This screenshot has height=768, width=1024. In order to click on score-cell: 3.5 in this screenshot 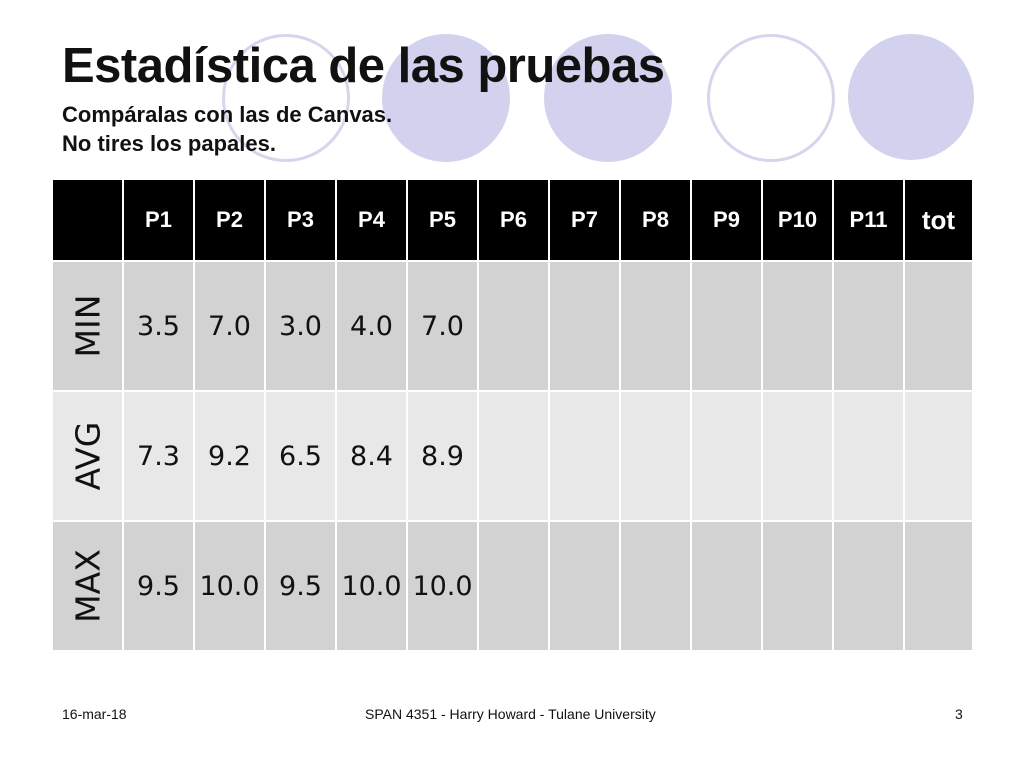, I will do `click(158, 326)`.